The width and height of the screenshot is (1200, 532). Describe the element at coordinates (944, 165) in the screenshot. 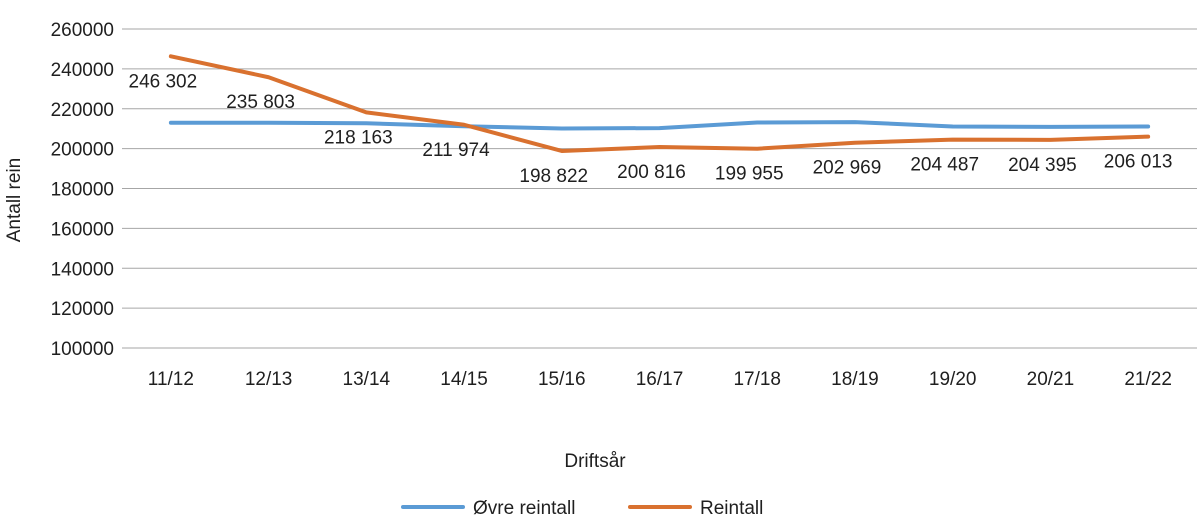

I see `data-label: 204 487` at that location.